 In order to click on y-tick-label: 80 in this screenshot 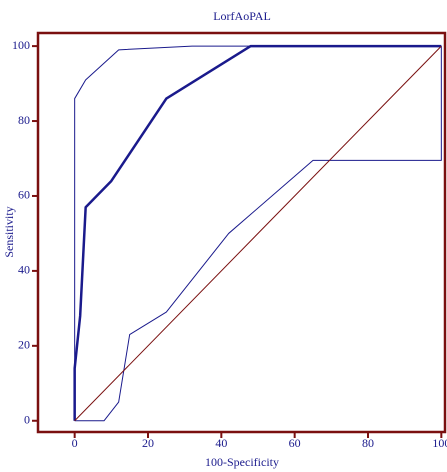, I will do `click(24, 120)`.